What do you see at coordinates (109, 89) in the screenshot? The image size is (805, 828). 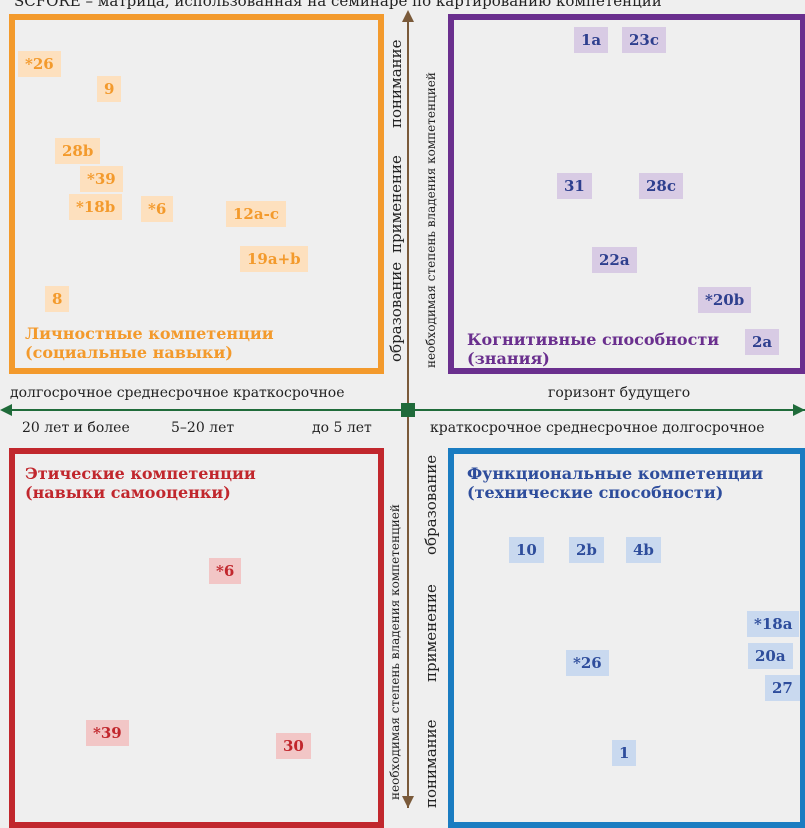 I see `competency-tag: 9` at bounding box center [109, 89].